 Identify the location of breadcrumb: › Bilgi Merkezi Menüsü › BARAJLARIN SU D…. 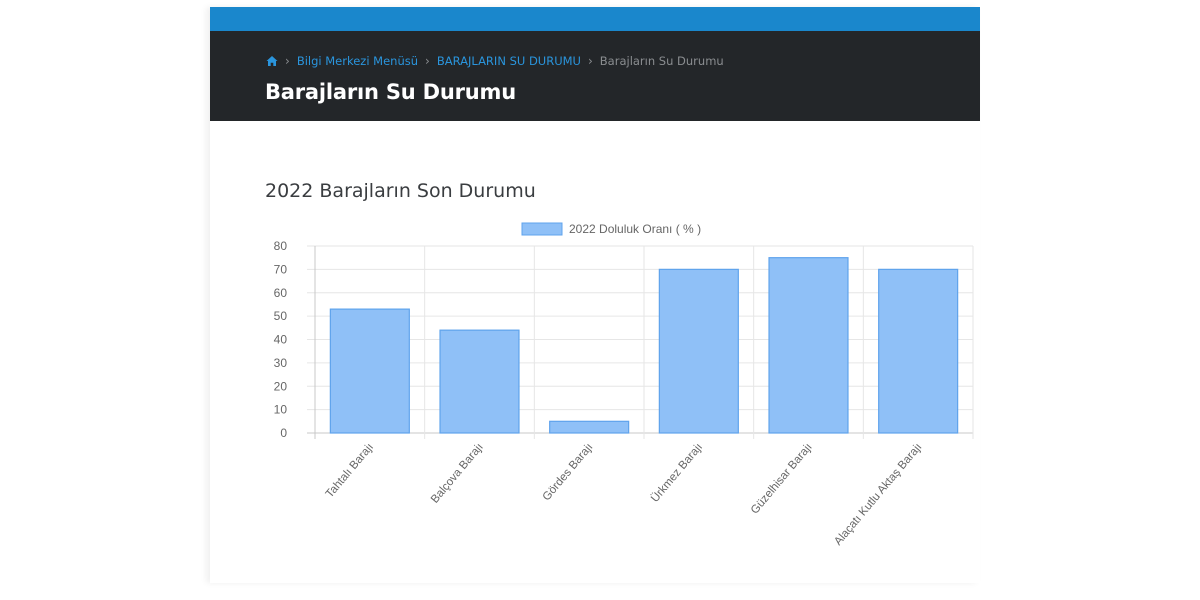
(495, 61).